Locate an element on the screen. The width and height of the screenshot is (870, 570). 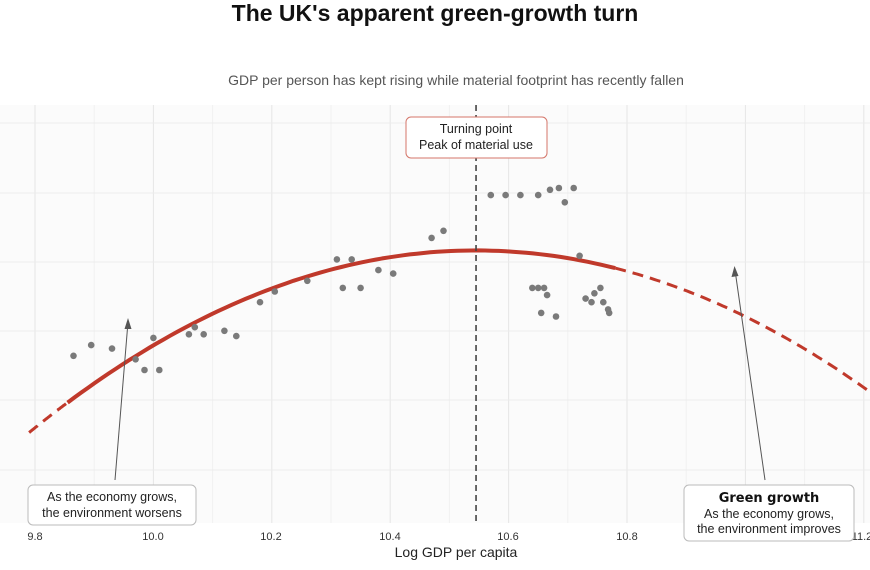
annotation-peak: Turning point Peak of material use is located at coordinates (476, 137).